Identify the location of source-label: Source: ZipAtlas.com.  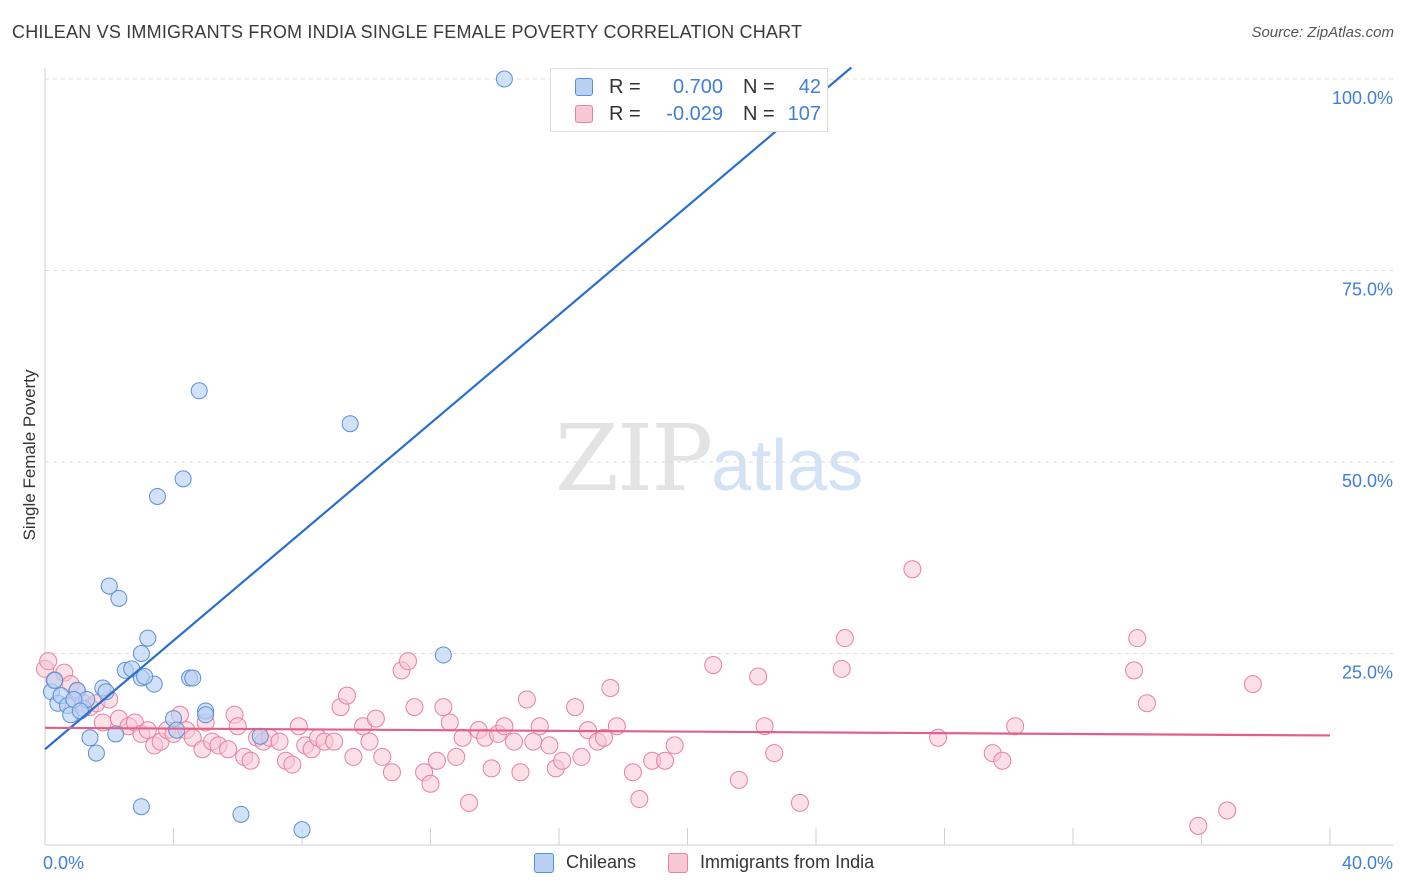
(1322, 32).